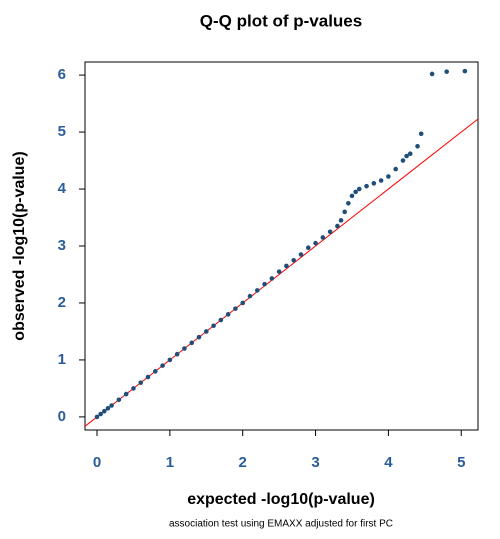  Describe the element at coordinates (62, 359) in the screenshot. I see `y-tick-label: 1` at that location.